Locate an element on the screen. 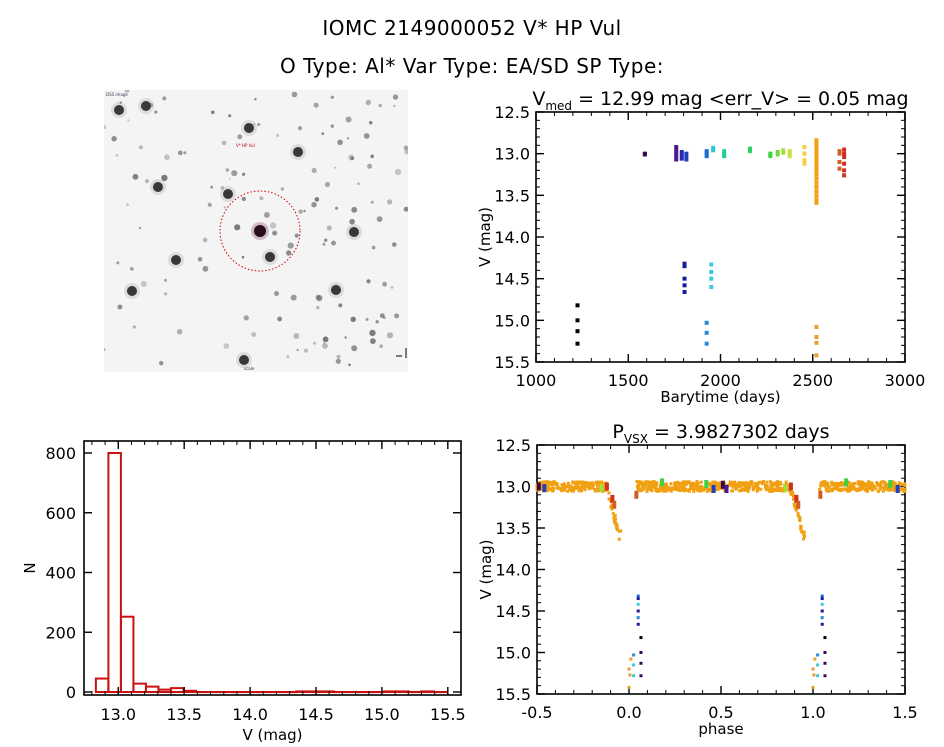 Image resolution: width=944 pixels, height=747 pixels. y-tick-label: 600 is located at coordinates (60, 513).